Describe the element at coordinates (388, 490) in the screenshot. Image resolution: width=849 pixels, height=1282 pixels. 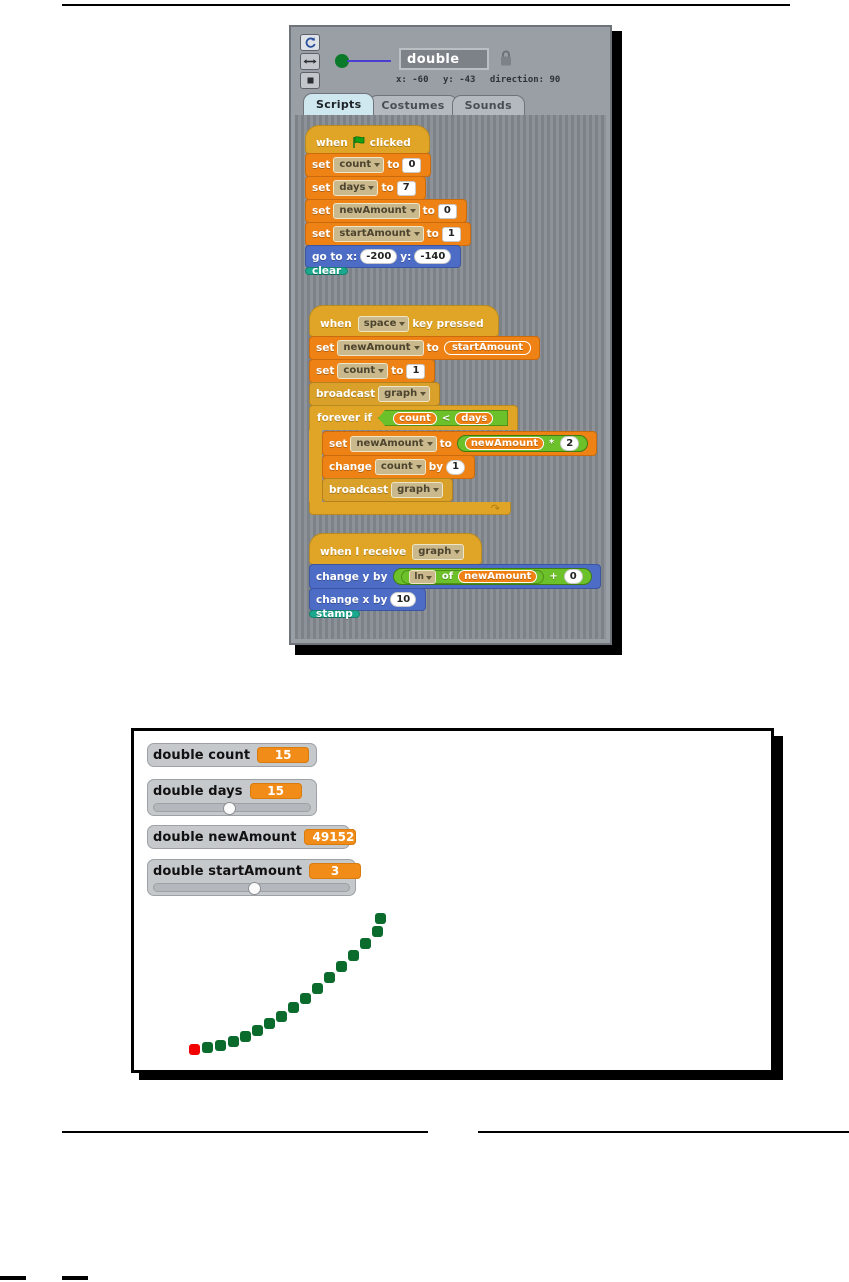
I see `broadcast-block-inner: broadcast graph` at that location.